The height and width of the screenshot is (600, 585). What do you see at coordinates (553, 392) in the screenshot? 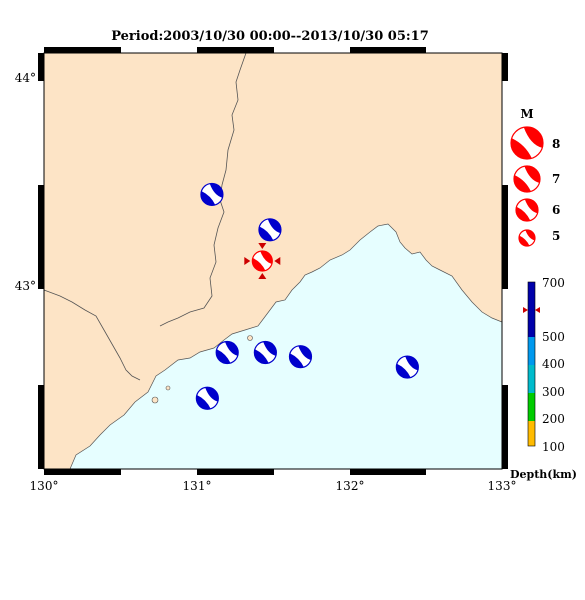
I see `depth-tick-300: 300` at bounding box center [553, 392].